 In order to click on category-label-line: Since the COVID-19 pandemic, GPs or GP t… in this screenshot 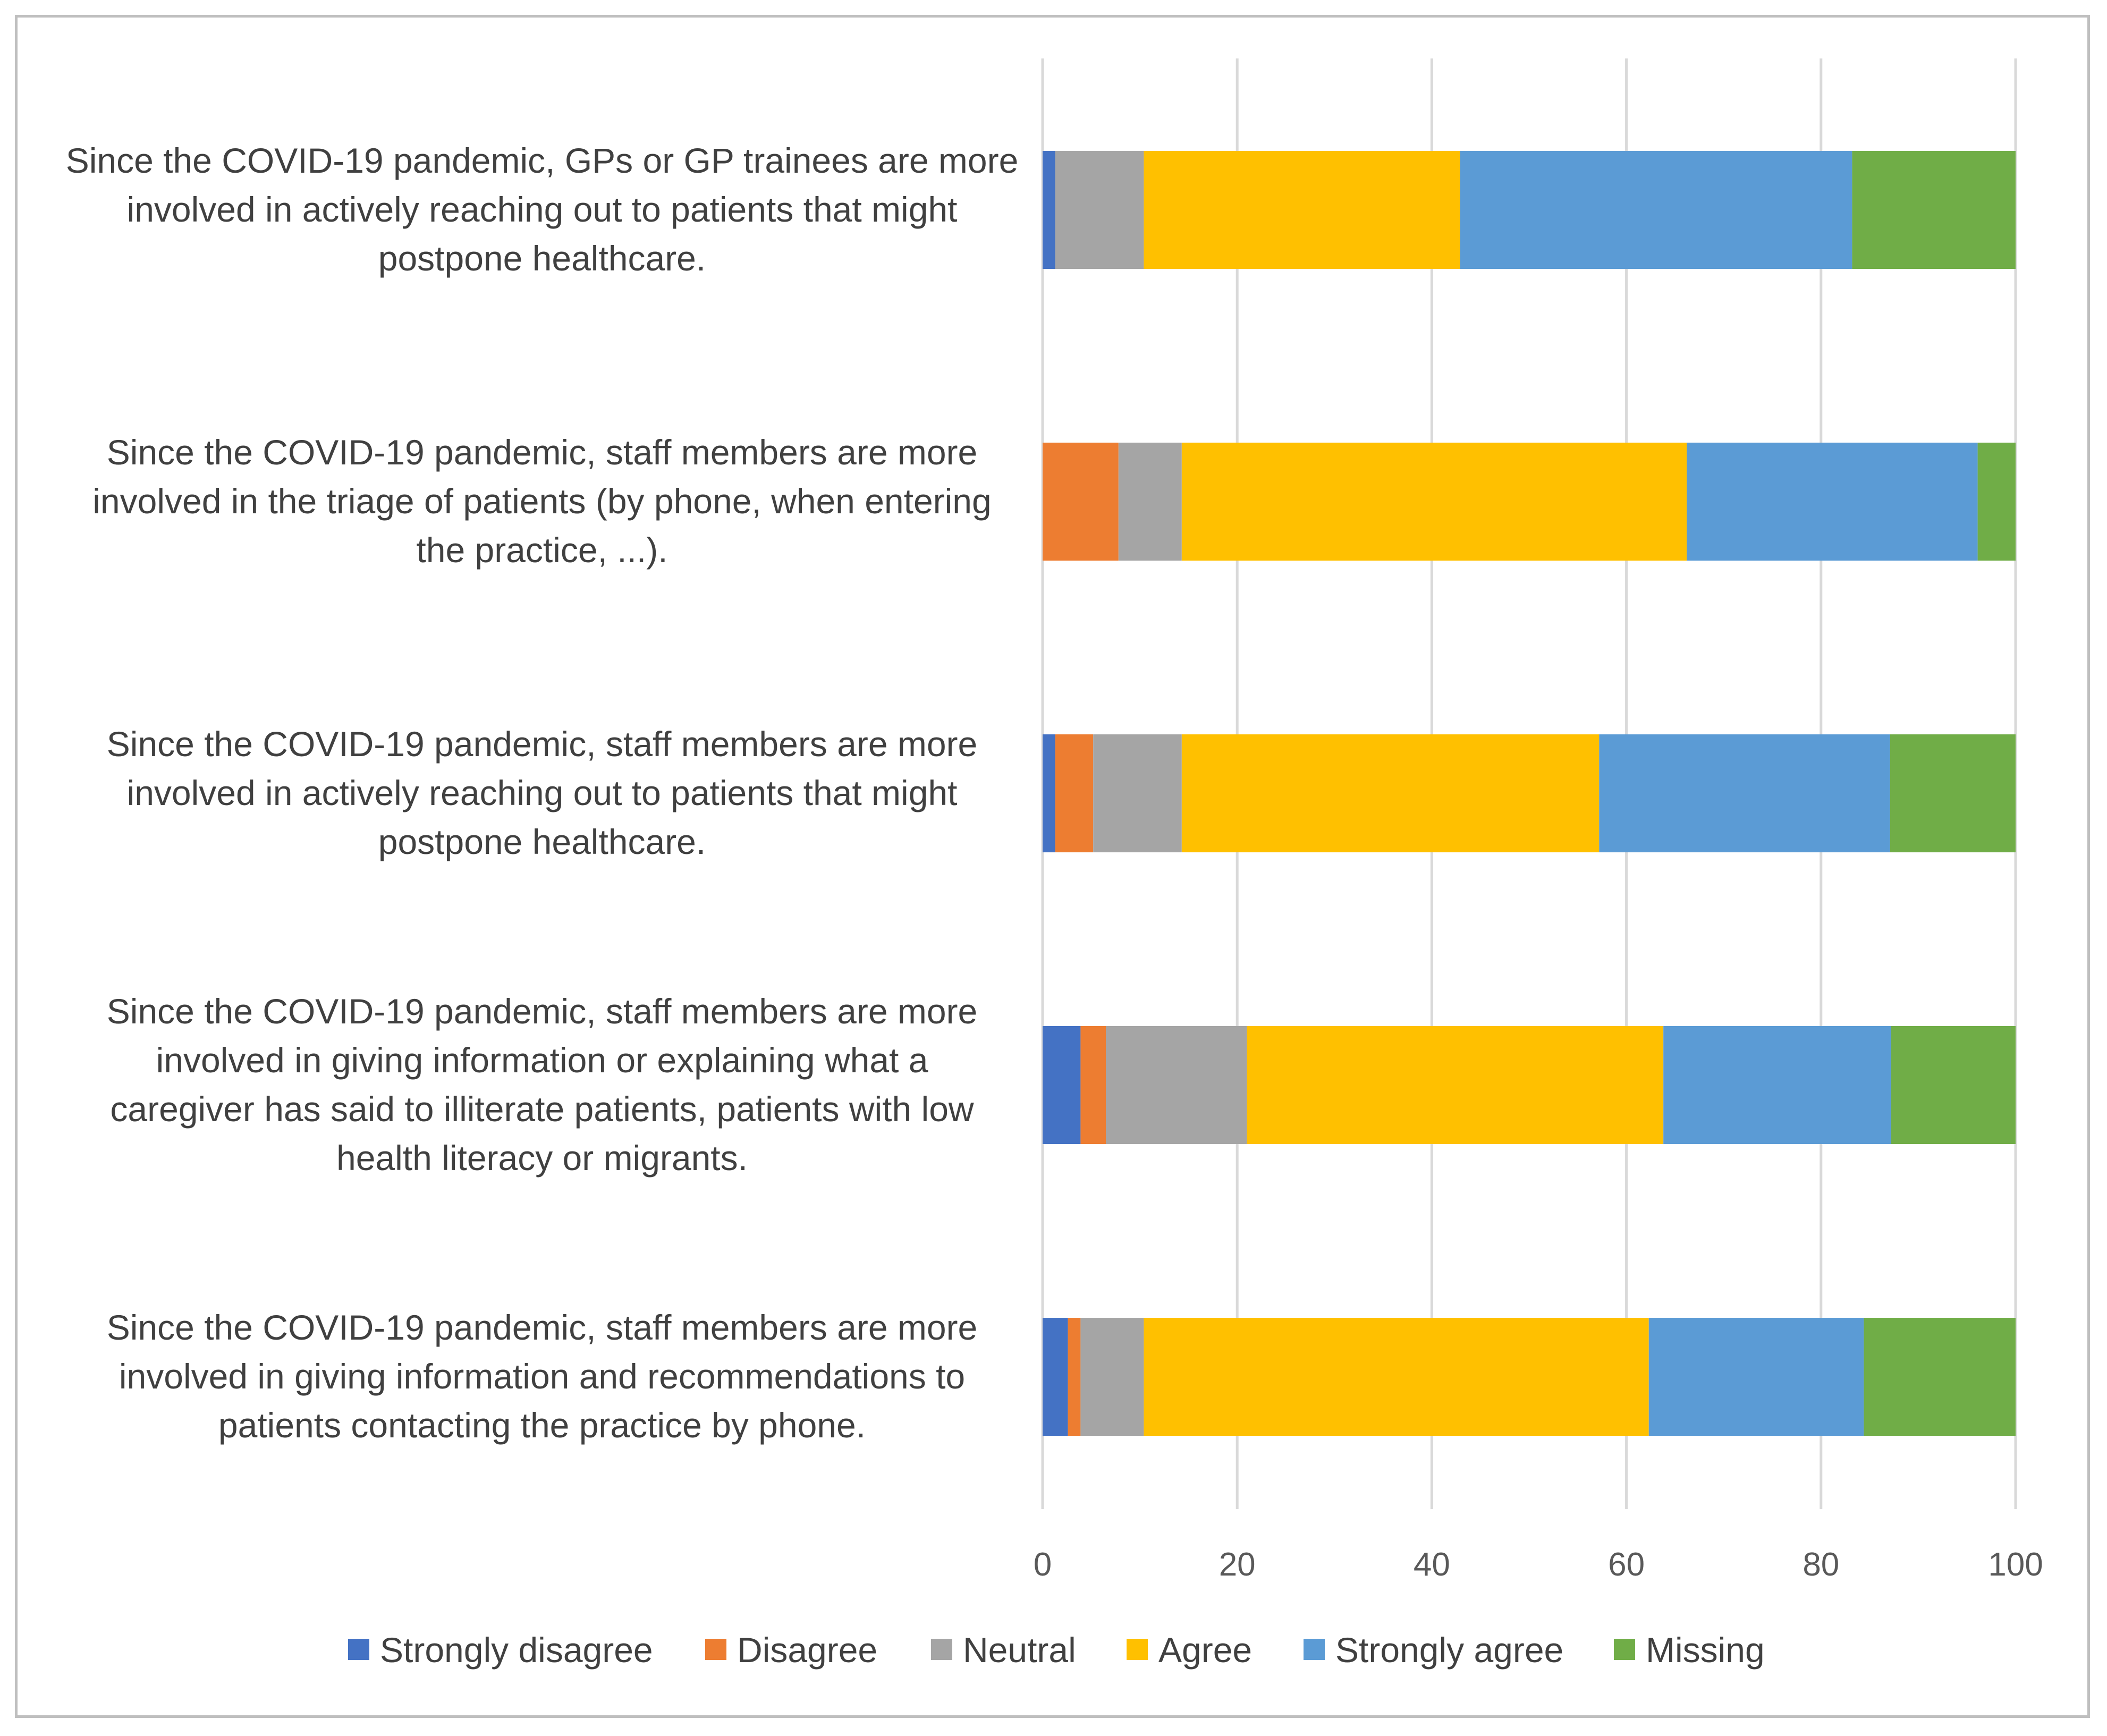, I will do `click(542, 160)`.